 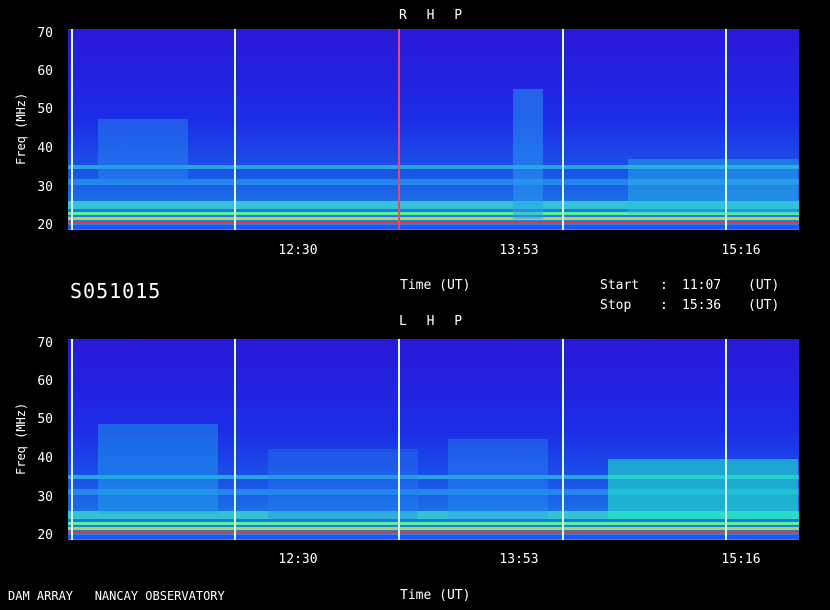 What do you see at coordinates (616, 305) in the screenshot?
I see `stop-label: Stop` at bounding box center [616, 305].